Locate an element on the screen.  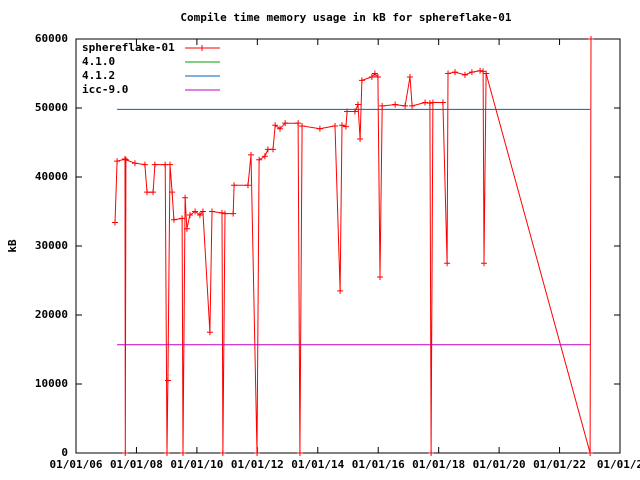
legend-label: icc-9.0 is located at coordinates (105, 89).